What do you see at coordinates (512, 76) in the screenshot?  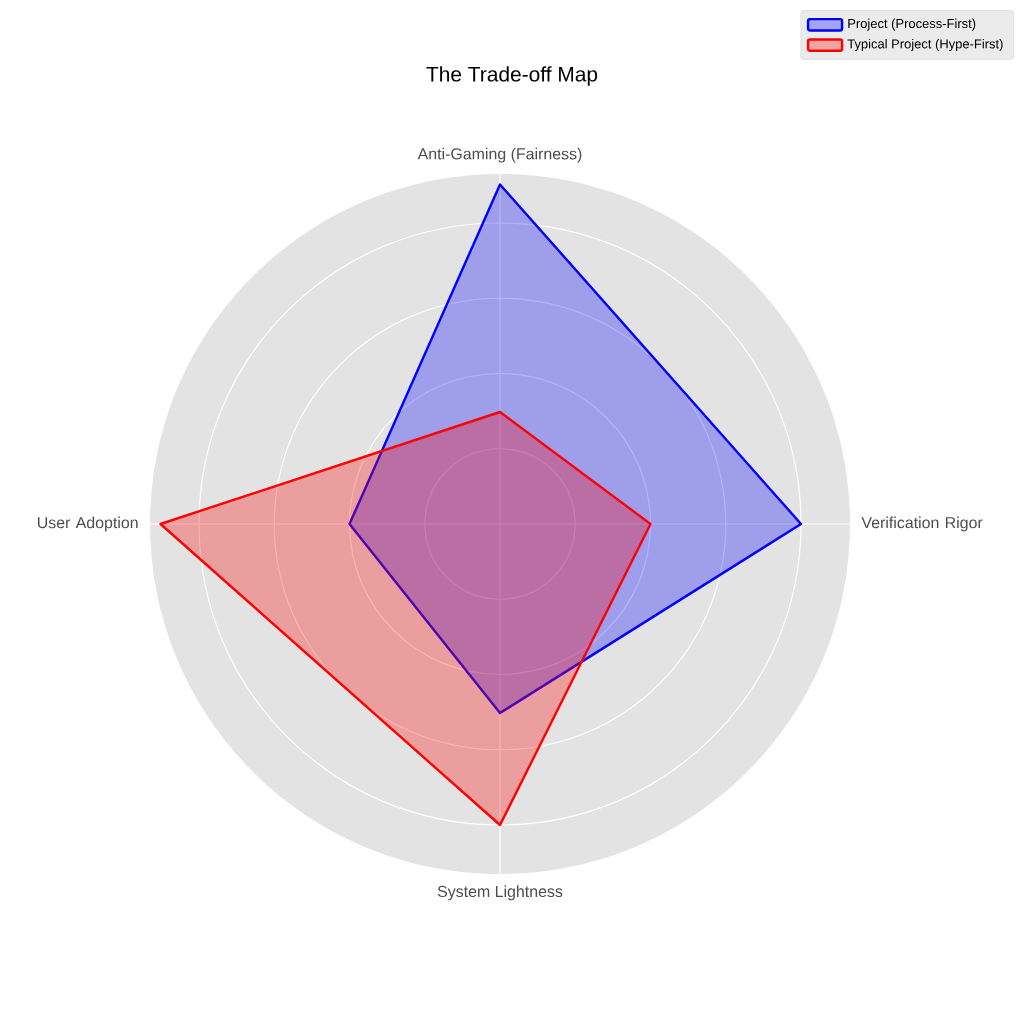 I see `text: The Trade-off Map` at bounding box center [512, 76].